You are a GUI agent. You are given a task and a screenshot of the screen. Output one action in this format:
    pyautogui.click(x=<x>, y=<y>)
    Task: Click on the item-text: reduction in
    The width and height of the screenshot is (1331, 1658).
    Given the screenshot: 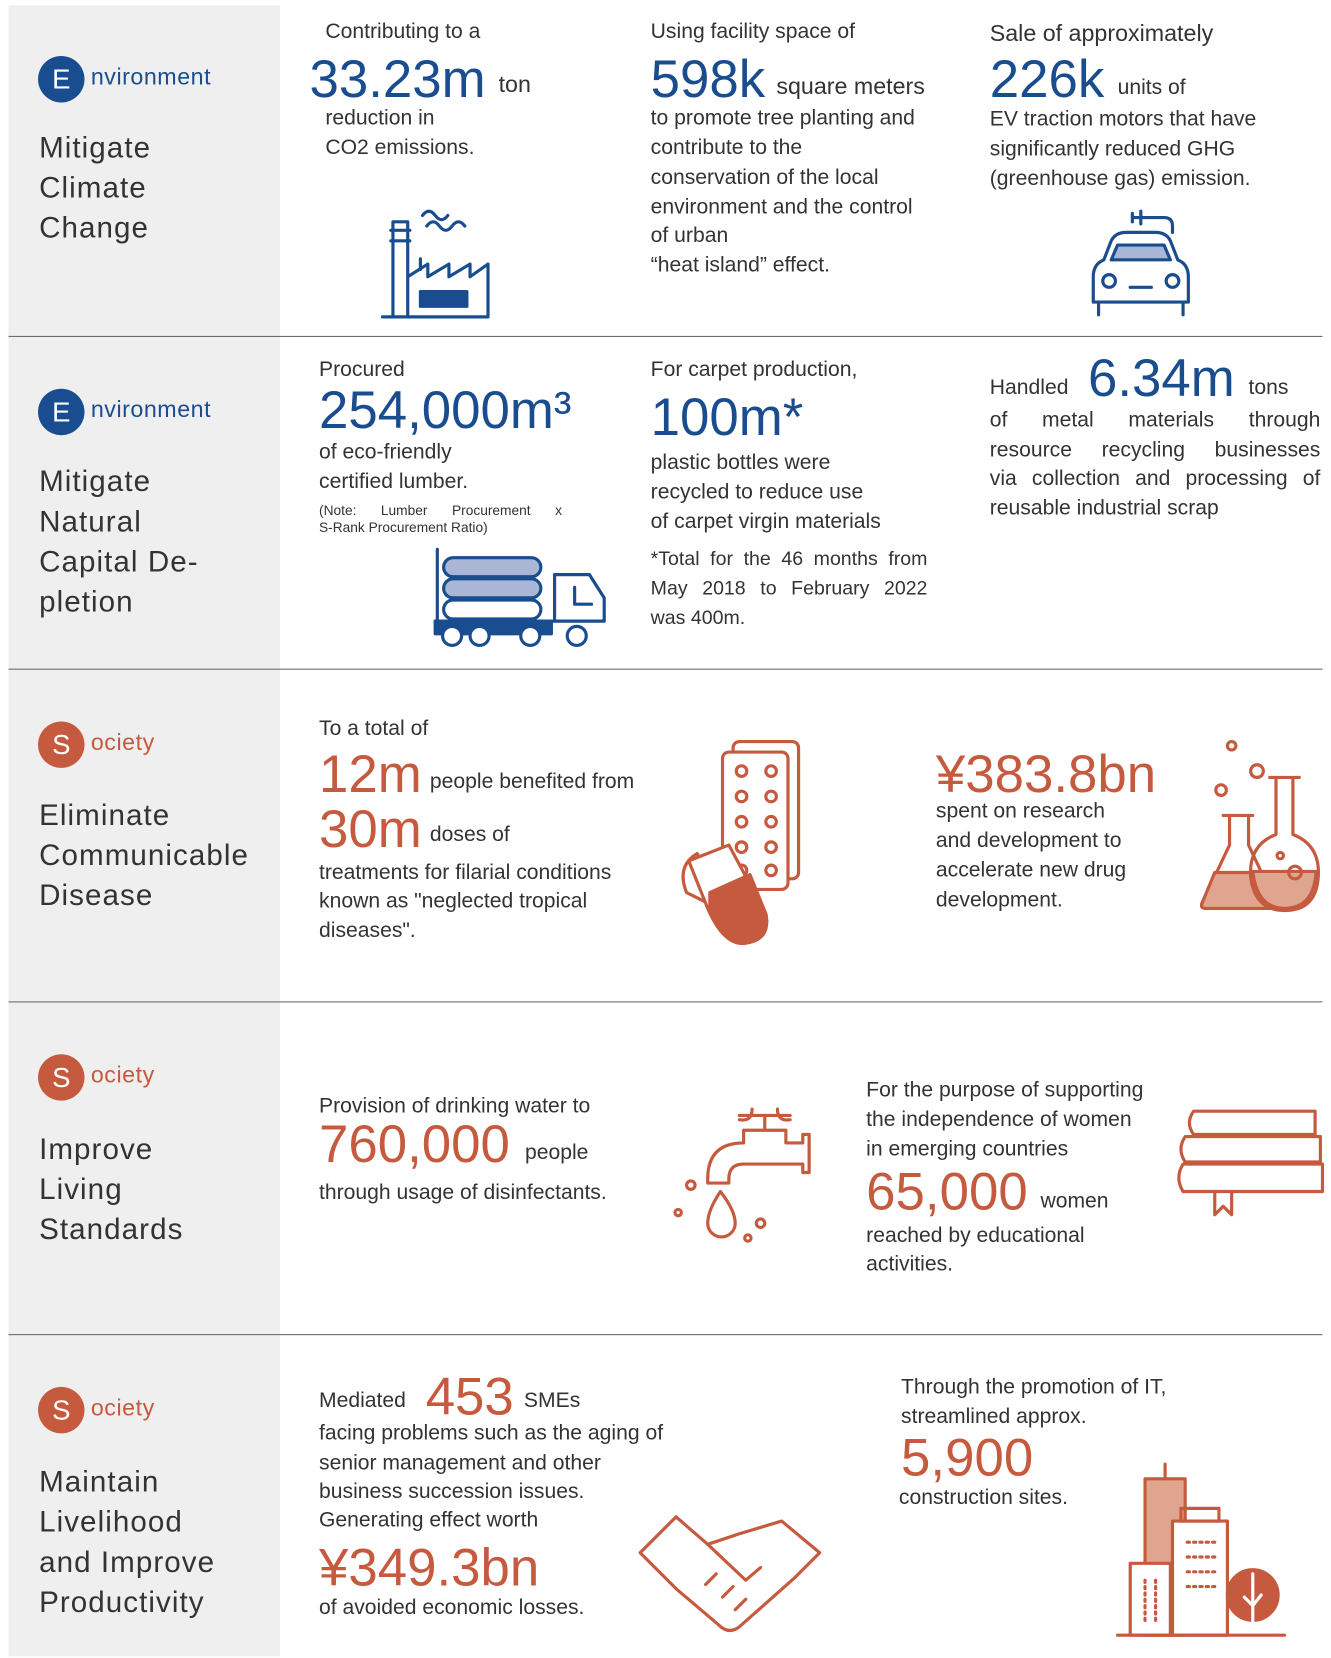 What is the action you would take?
    pyautogui.click(x=380, y=118)
    